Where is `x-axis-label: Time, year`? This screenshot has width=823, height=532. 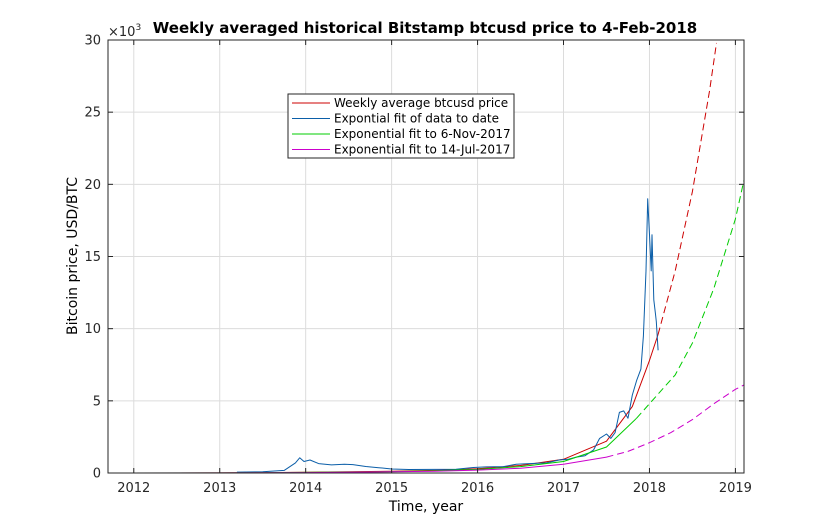 x-axis-label: Time, year is located at coordinates (426, 507).